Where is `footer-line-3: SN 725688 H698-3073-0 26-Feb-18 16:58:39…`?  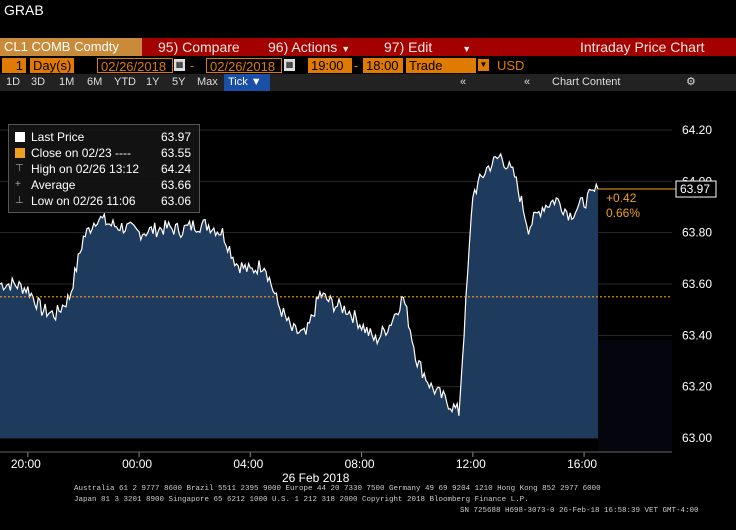
footer-line-3: SN 725688 H698-3073-0 26-Feb-18 16:58:39… is located at coordinates (579, 511).